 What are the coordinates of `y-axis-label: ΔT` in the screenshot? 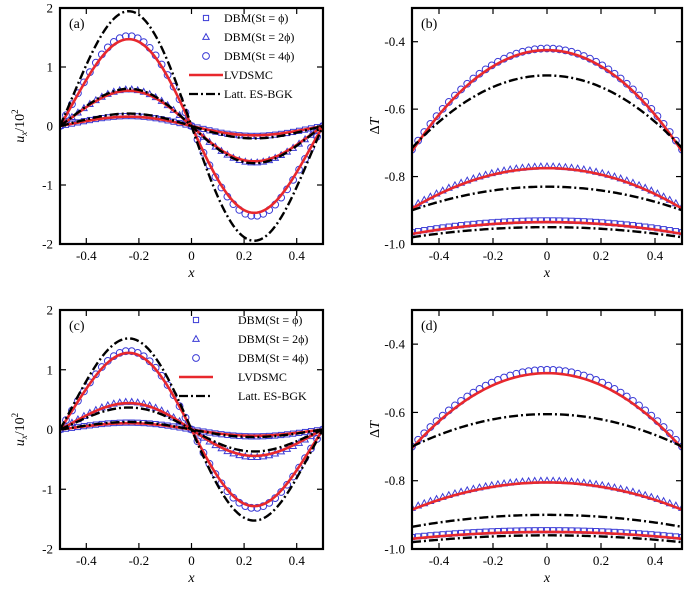 It's located at (375, 125).